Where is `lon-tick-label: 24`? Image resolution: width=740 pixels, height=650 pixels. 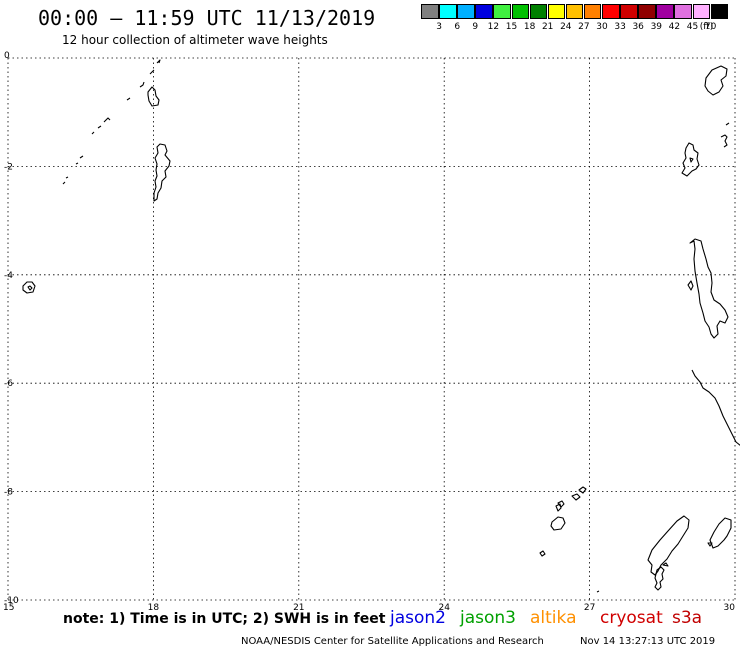
lon-tick-label: 24 is located at coordinates (444, 608).